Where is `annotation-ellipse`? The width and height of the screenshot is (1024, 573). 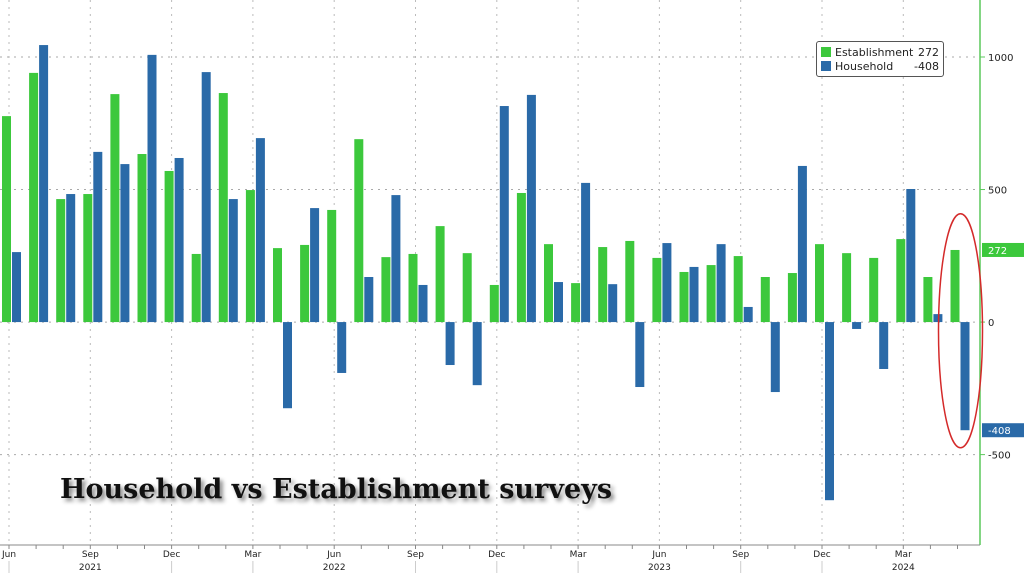
annotation-ellipse is located at coordinates (960, 331).